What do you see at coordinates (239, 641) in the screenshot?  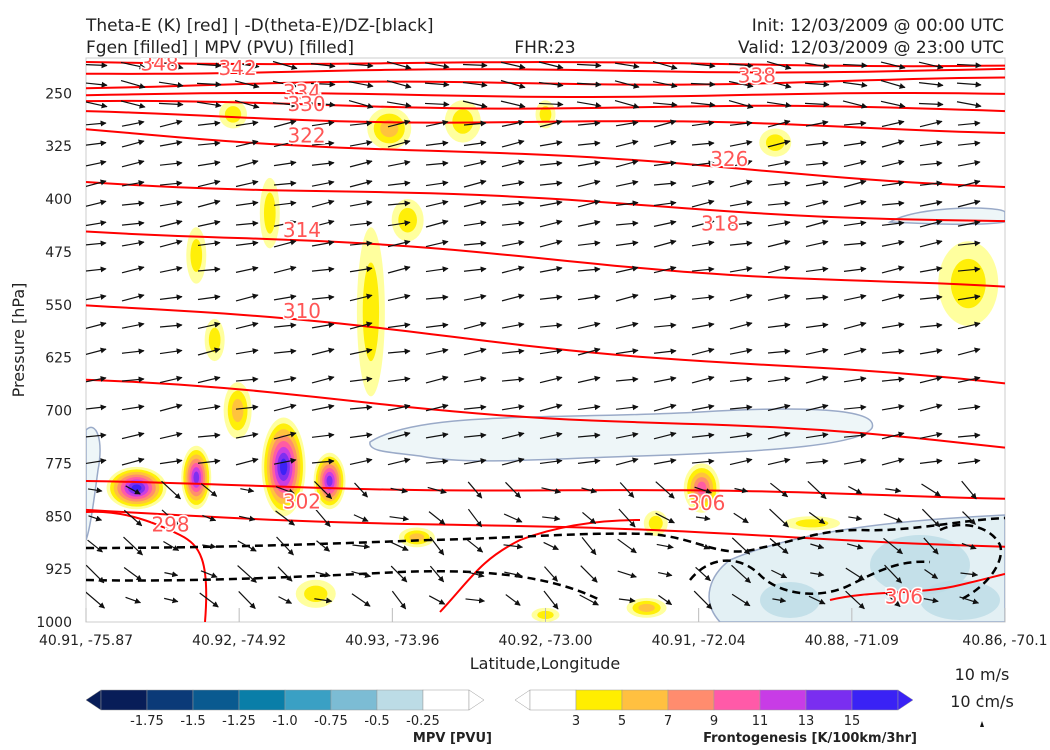 I see `x-tick-label: 40.92, -74.92` at bounding box center [239, 641].